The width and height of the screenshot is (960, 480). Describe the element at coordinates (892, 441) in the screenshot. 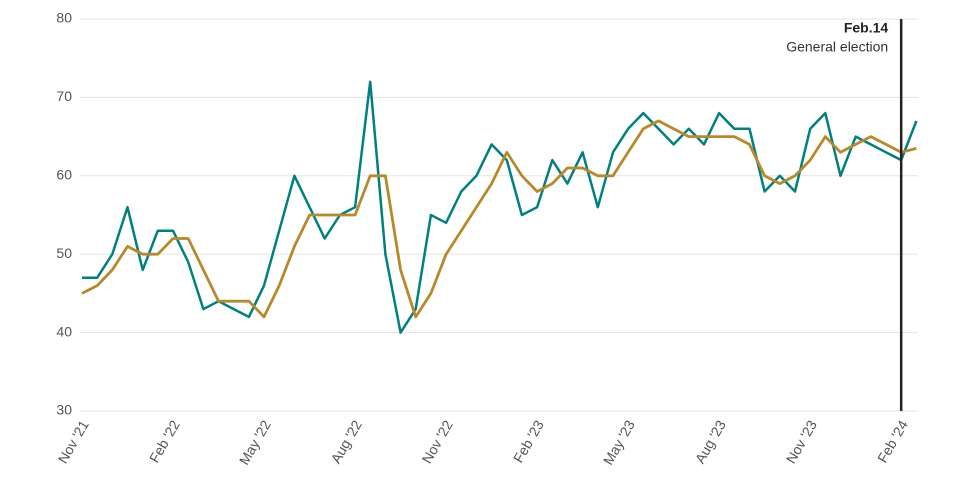

I see `x-tick-label: Feb '24` at that location.